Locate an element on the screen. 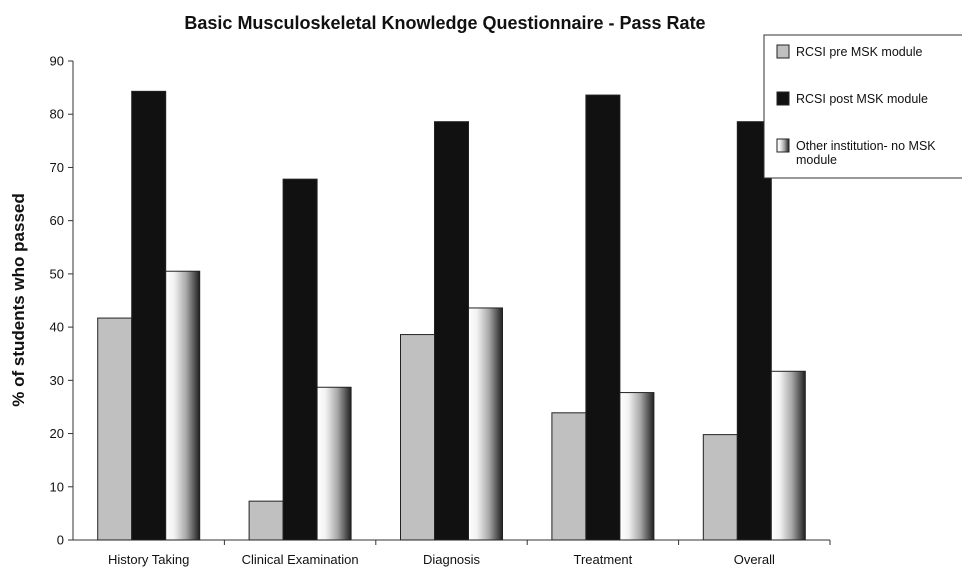 This screenshot has height=571, width=962. x-tick-label: Diagnosis is located at coordinates (452, 559).